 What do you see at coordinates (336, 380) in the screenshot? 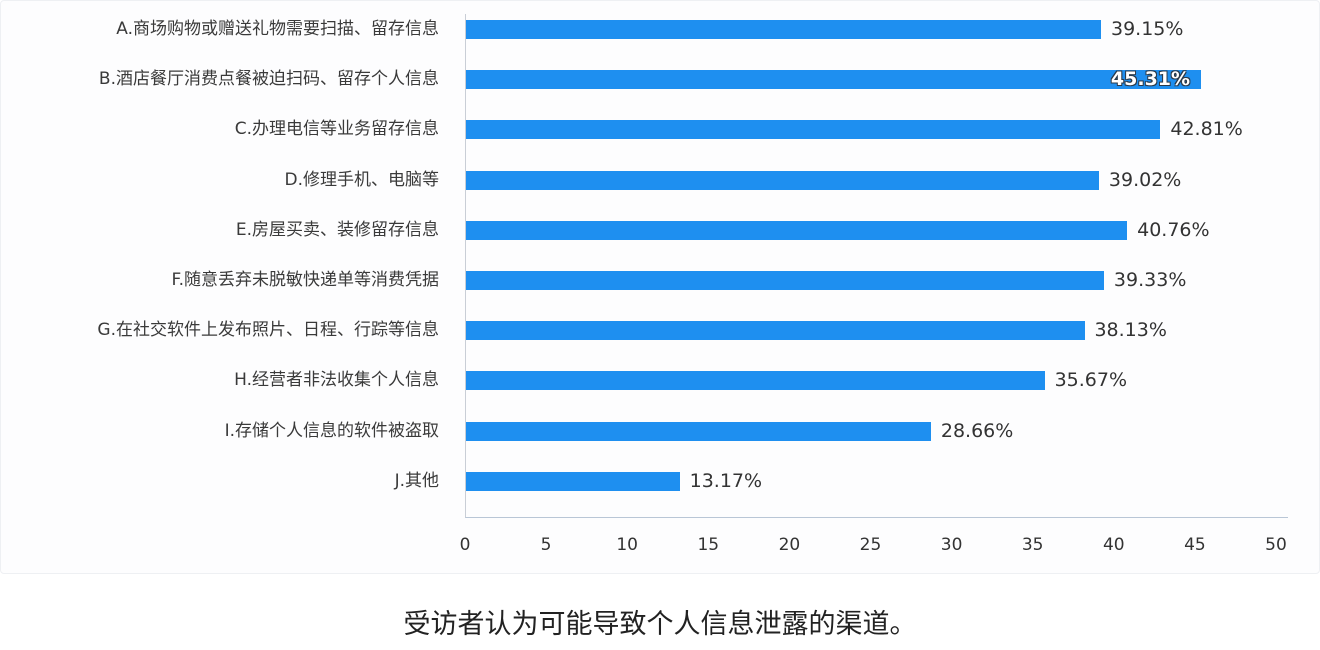
I see `category-label: H.经营者非法收集个人信息` at bounding box center [336, 380].